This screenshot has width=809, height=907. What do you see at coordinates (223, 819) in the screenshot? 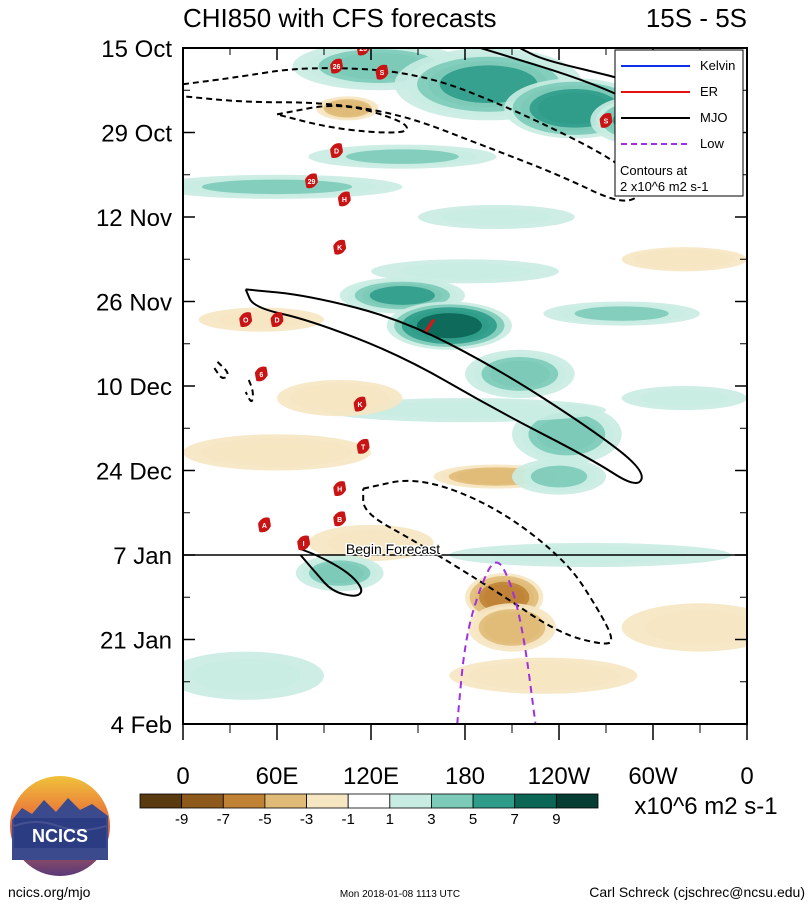
I see `colorbar-label: -7` at bounding box center [223, 819].